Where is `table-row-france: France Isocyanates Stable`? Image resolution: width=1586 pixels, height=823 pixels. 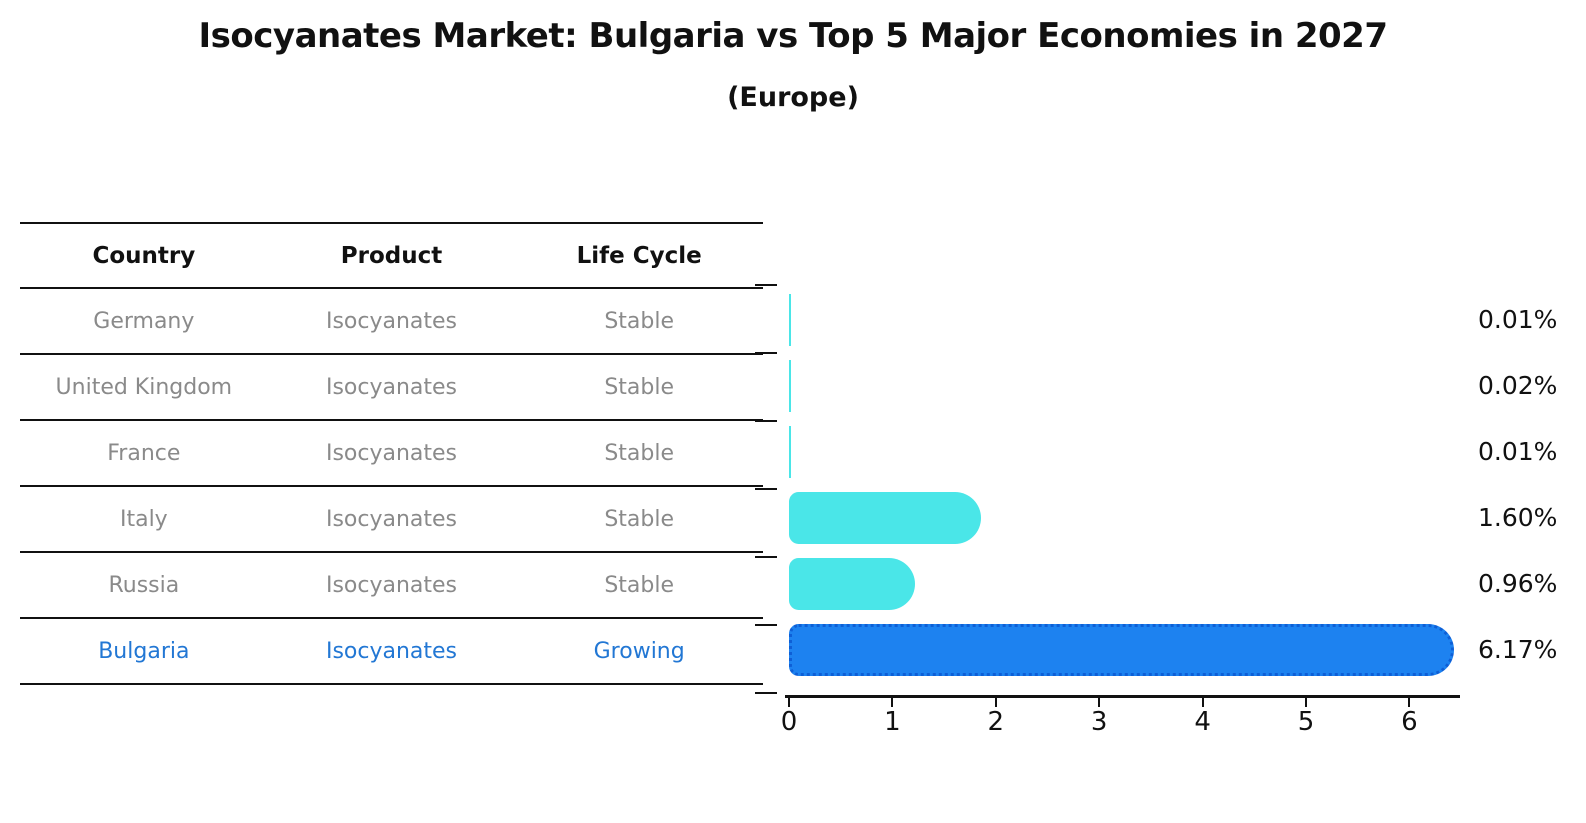
table-row-france: France Isocyanates Stable is located at coordinates (391, 454).